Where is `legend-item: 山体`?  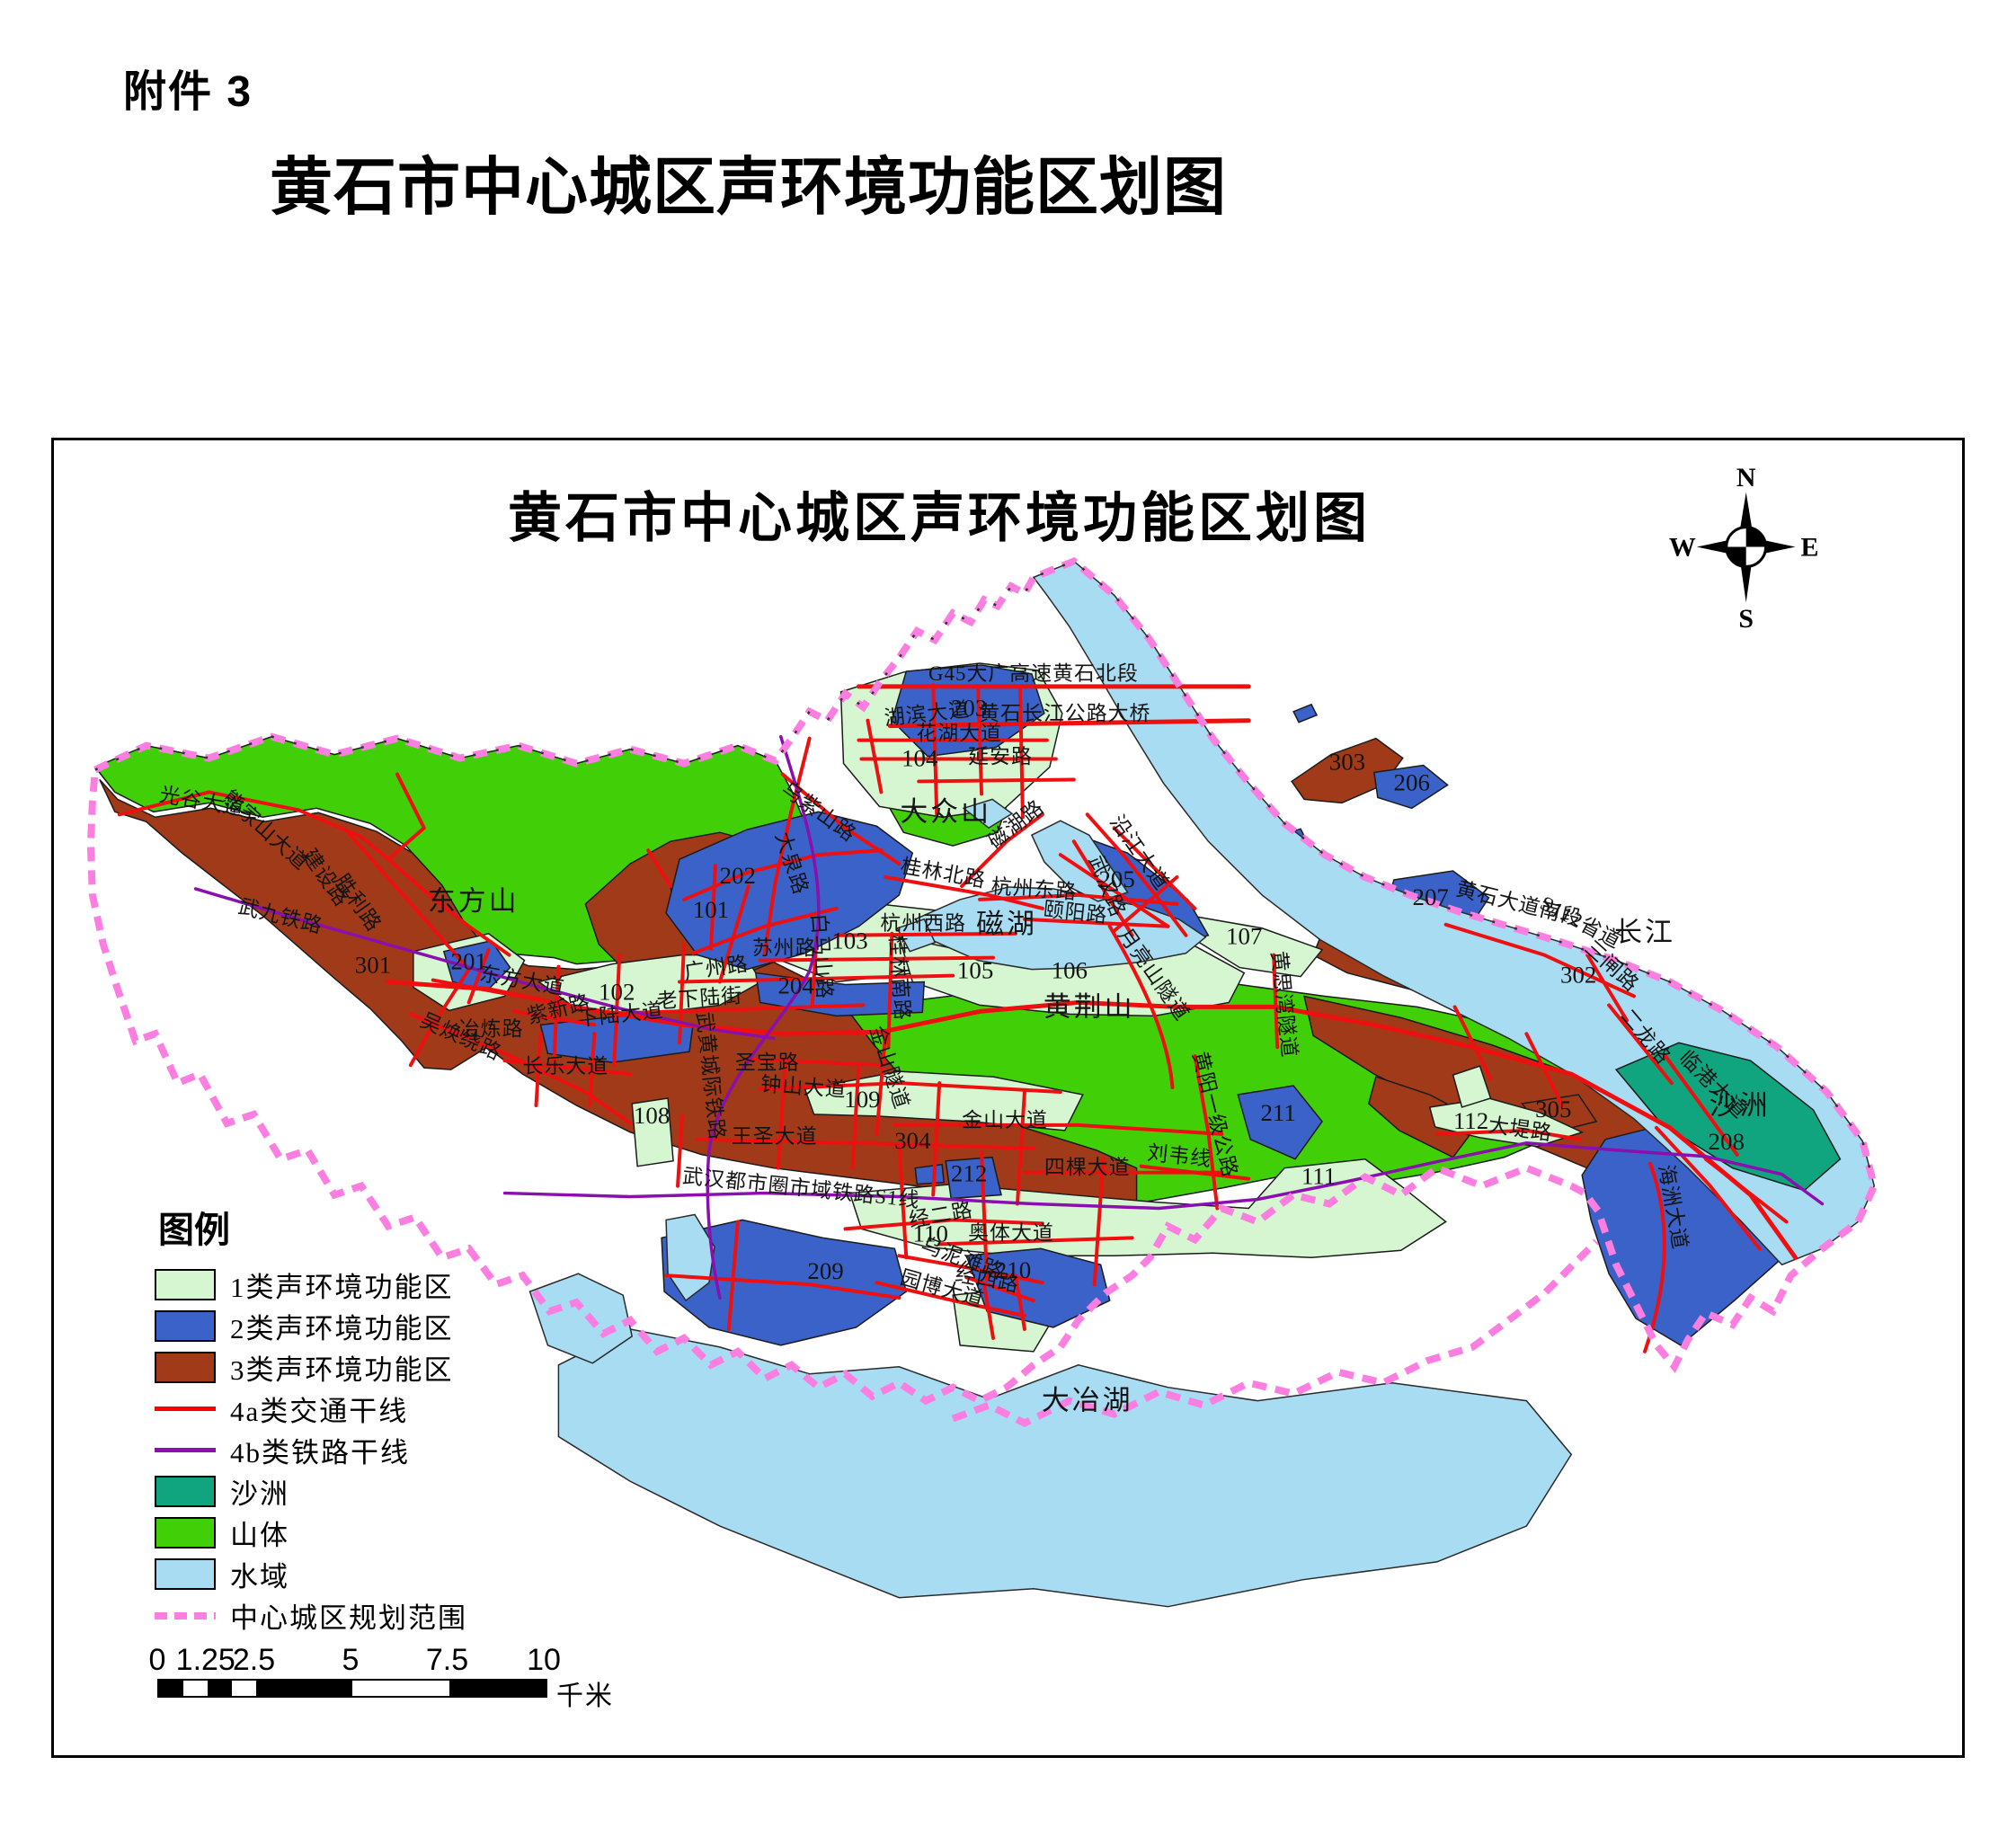
legend-item: 山体 is located at coordinates (311, 1534).